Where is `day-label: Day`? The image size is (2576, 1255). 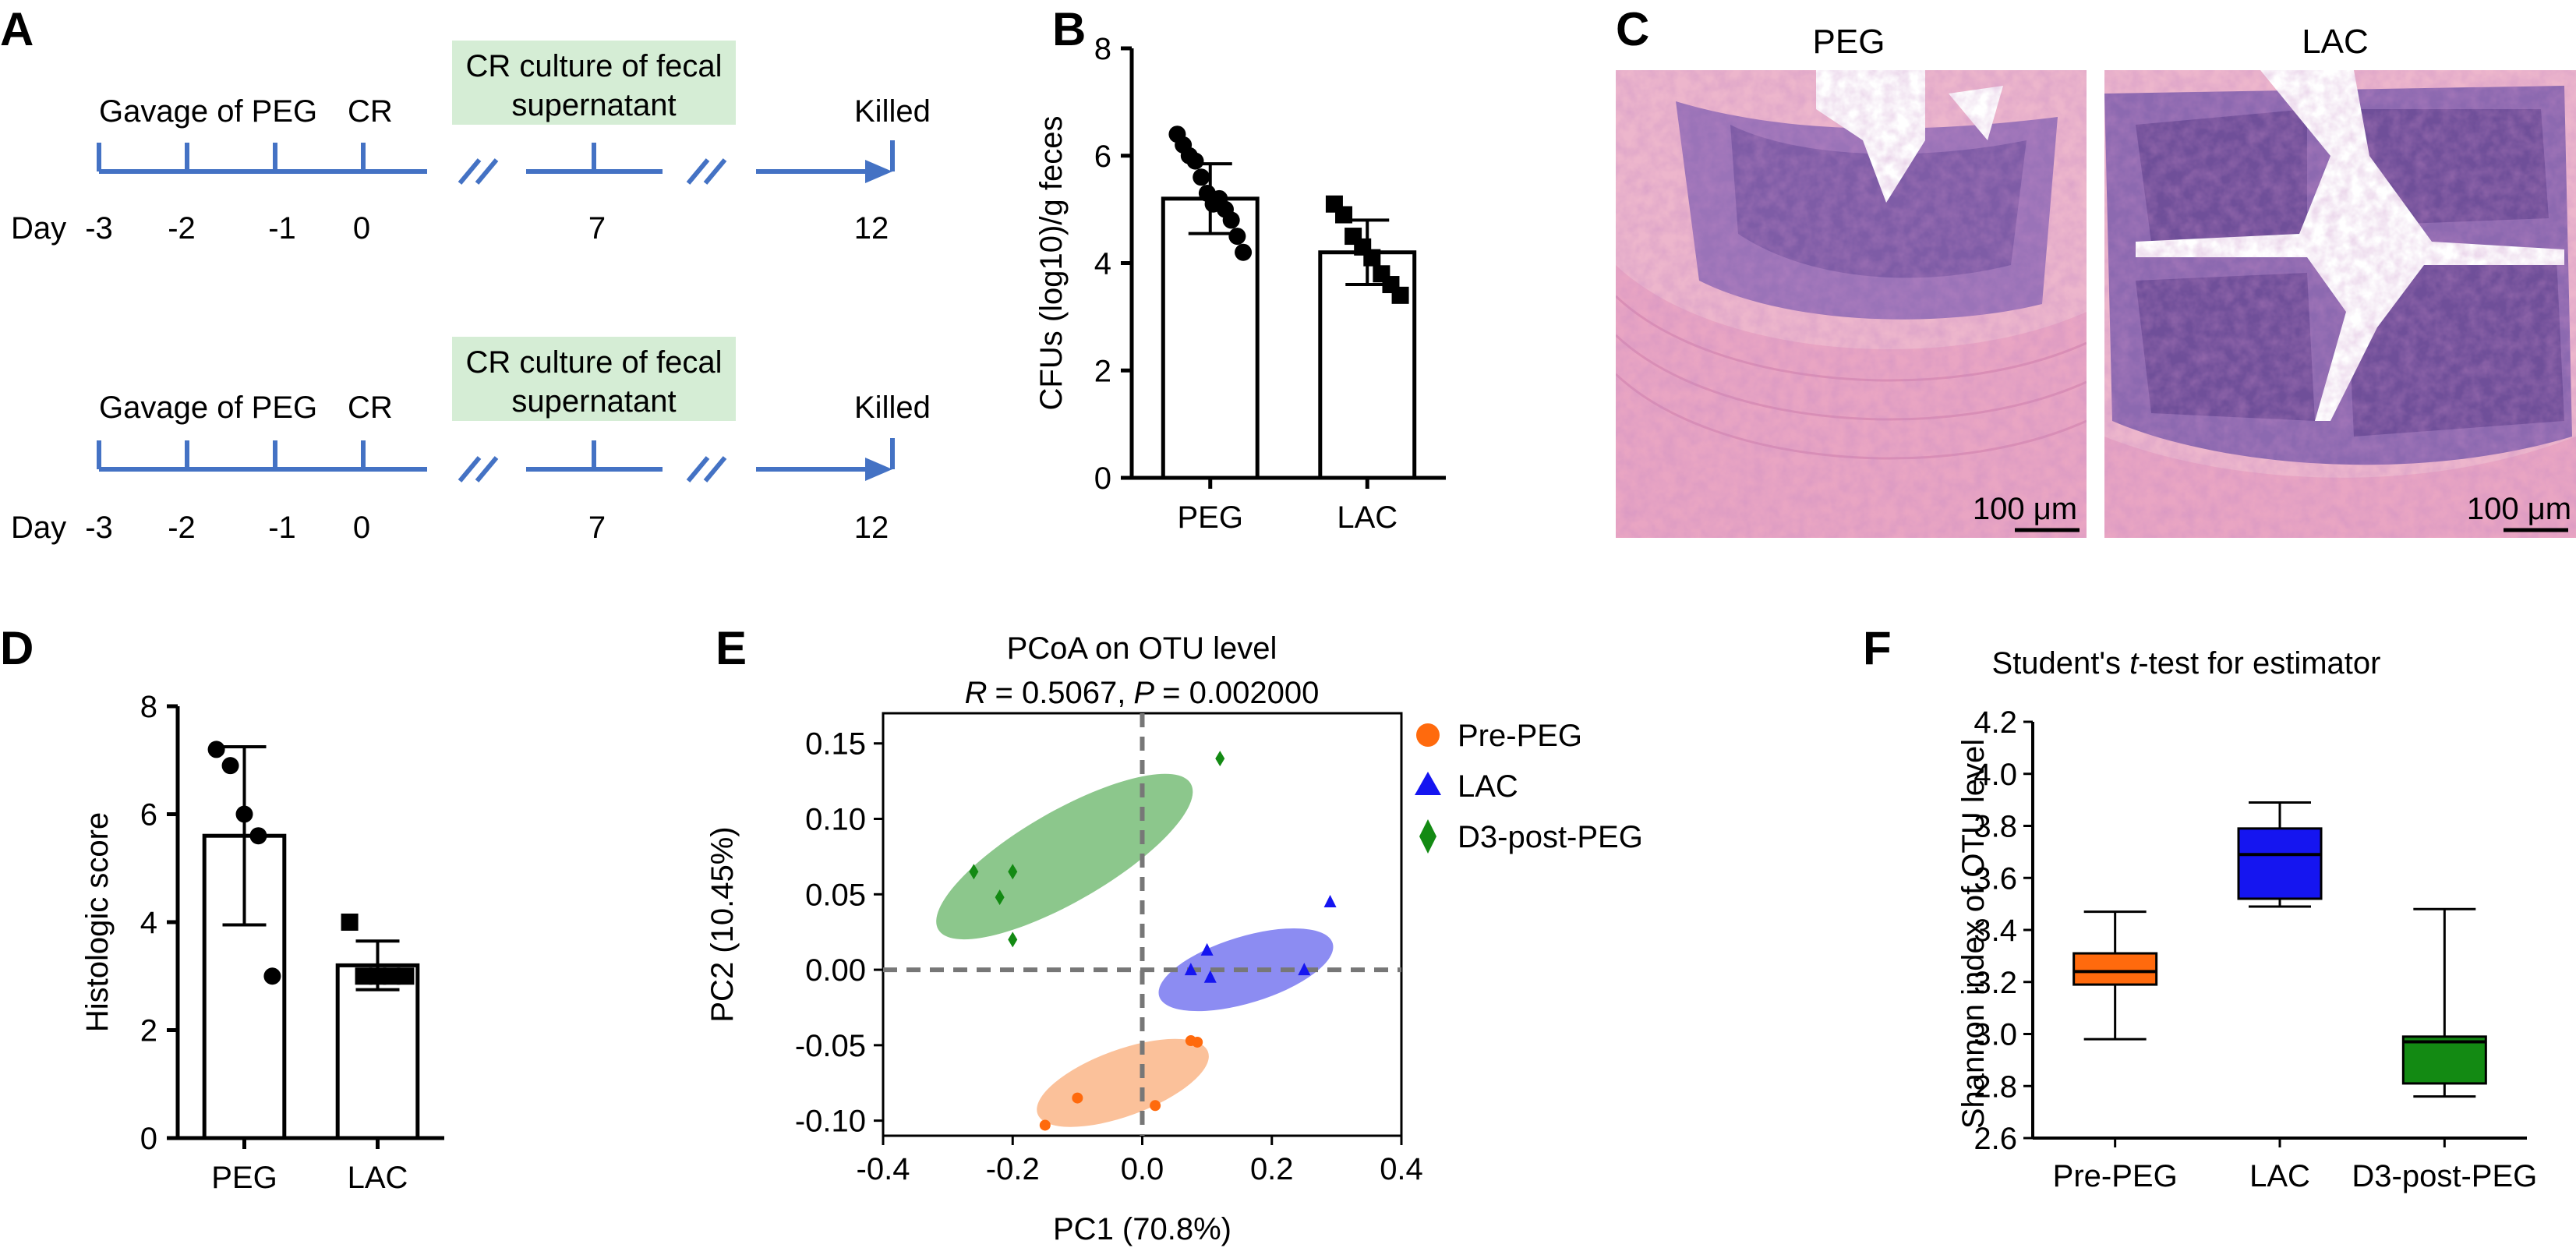
day-label: Day is located at coordinates (38, 528).